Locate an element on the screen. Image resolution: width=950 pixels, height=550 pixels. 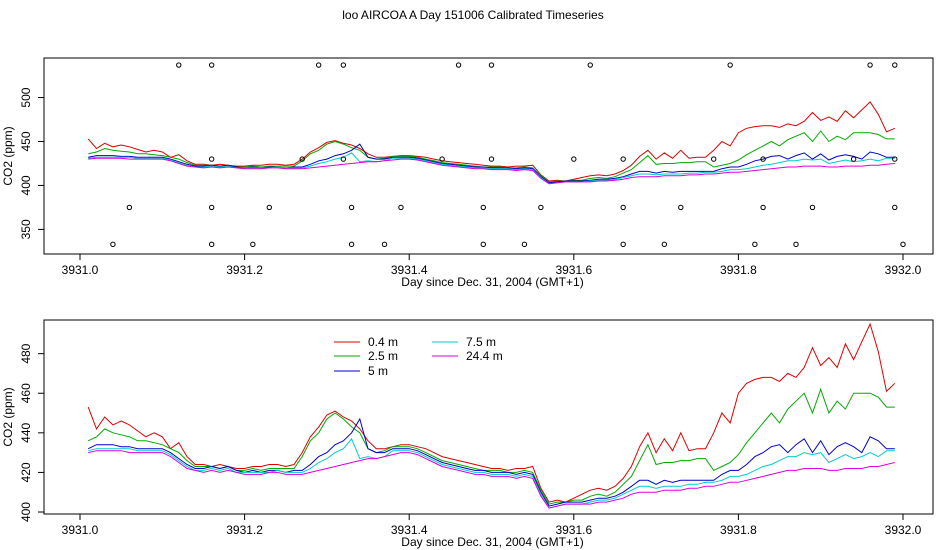
series-group is located at coordinates (491, 143).